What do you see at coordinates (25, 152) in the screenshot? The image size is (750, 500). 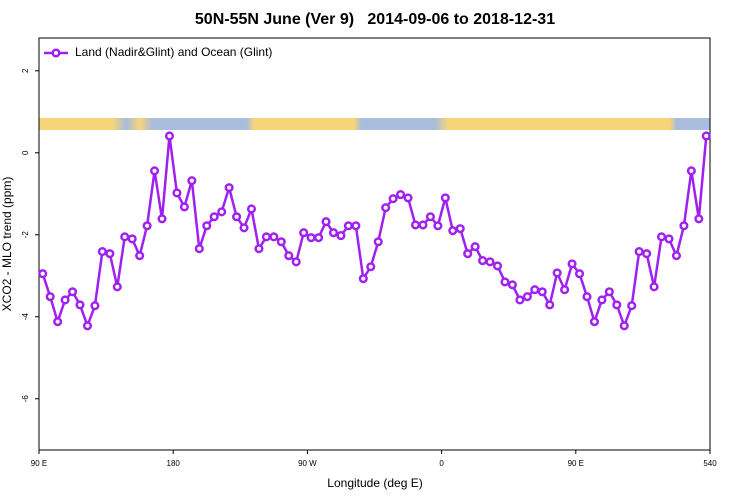 I see `y-tick-label: 0` at bounding box center [25, 152].